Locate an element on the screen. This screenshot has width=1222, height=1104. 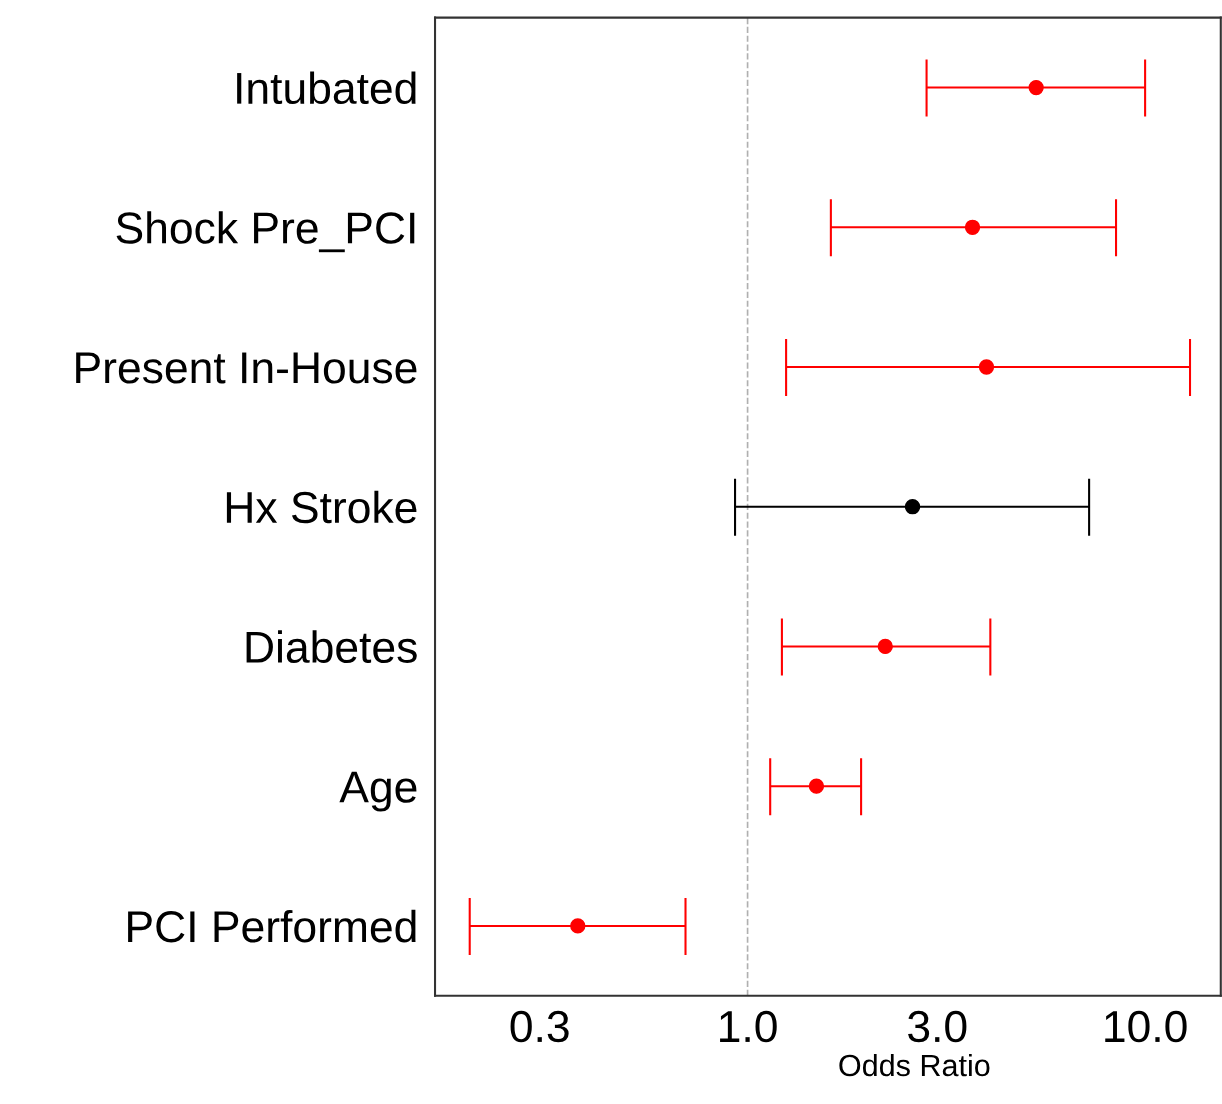
y-tick-label: Intubated is located at coordinates (326, 88).